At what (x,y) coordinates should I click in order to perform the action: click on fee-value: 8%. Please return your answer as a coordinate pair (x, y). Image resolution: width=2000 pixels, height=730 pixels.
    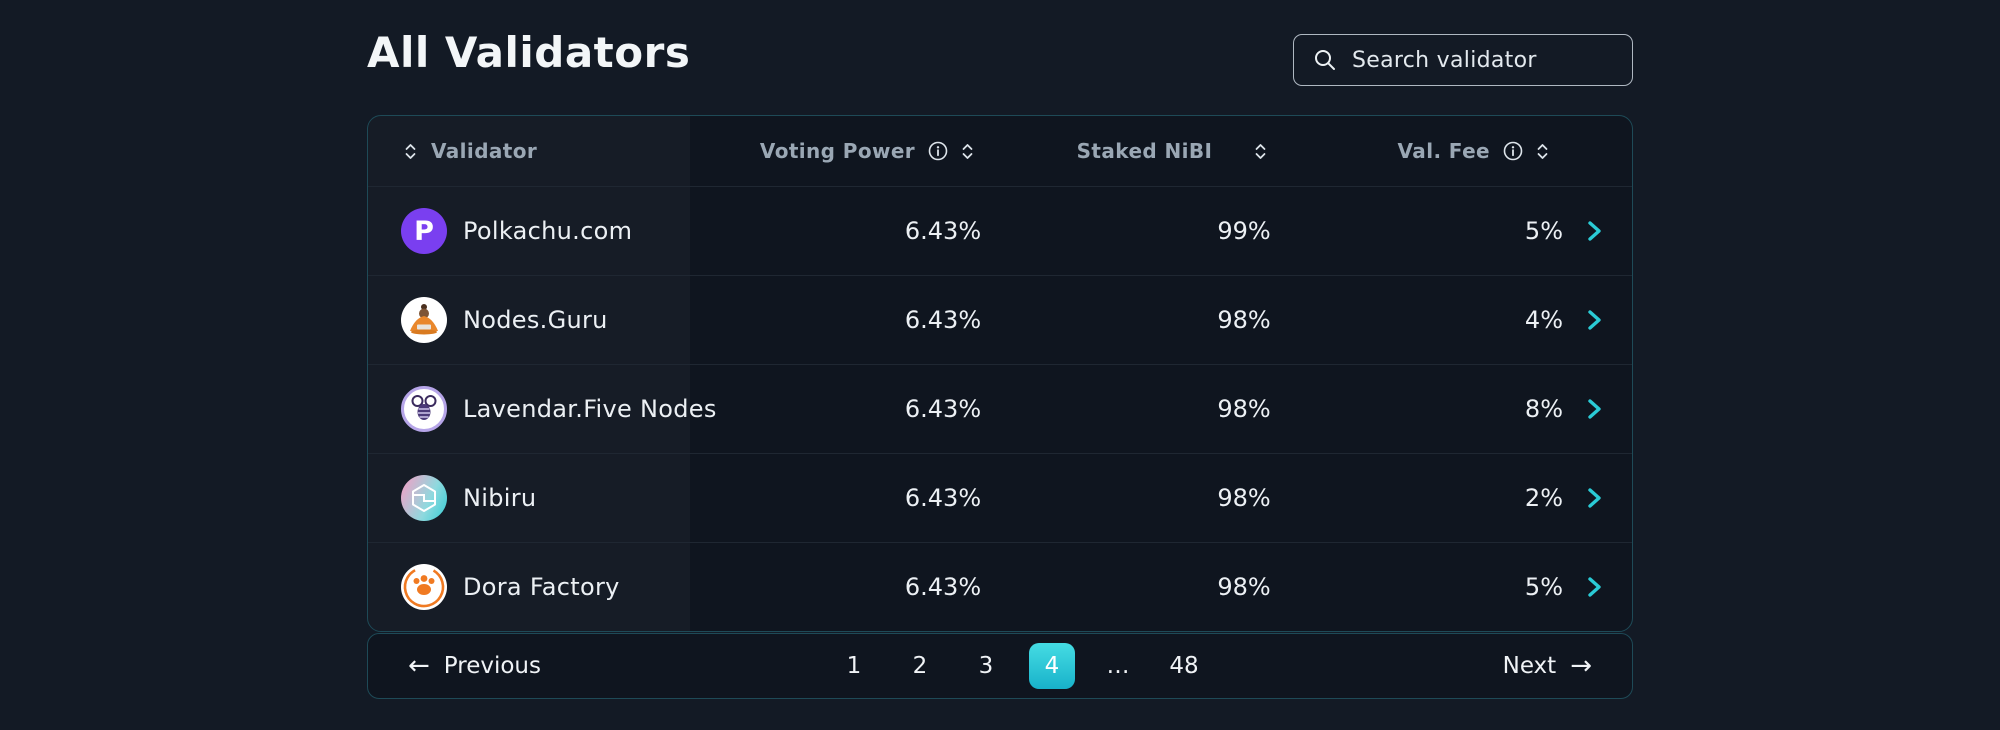
    Looking at the image, I should click on (1543, 409).